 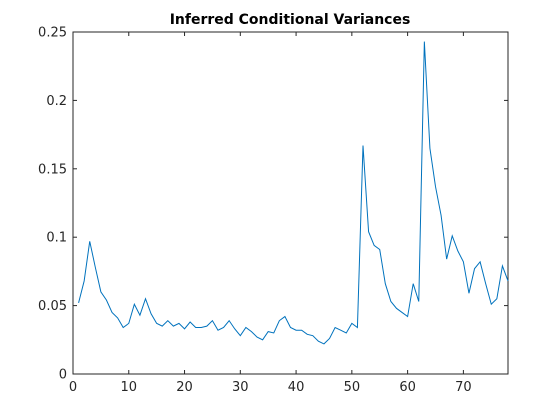 What do you see at coordinates (56, 101) in the screenshot?
I see `y-tick-label: 0.2` at bounding box center [56, 101].